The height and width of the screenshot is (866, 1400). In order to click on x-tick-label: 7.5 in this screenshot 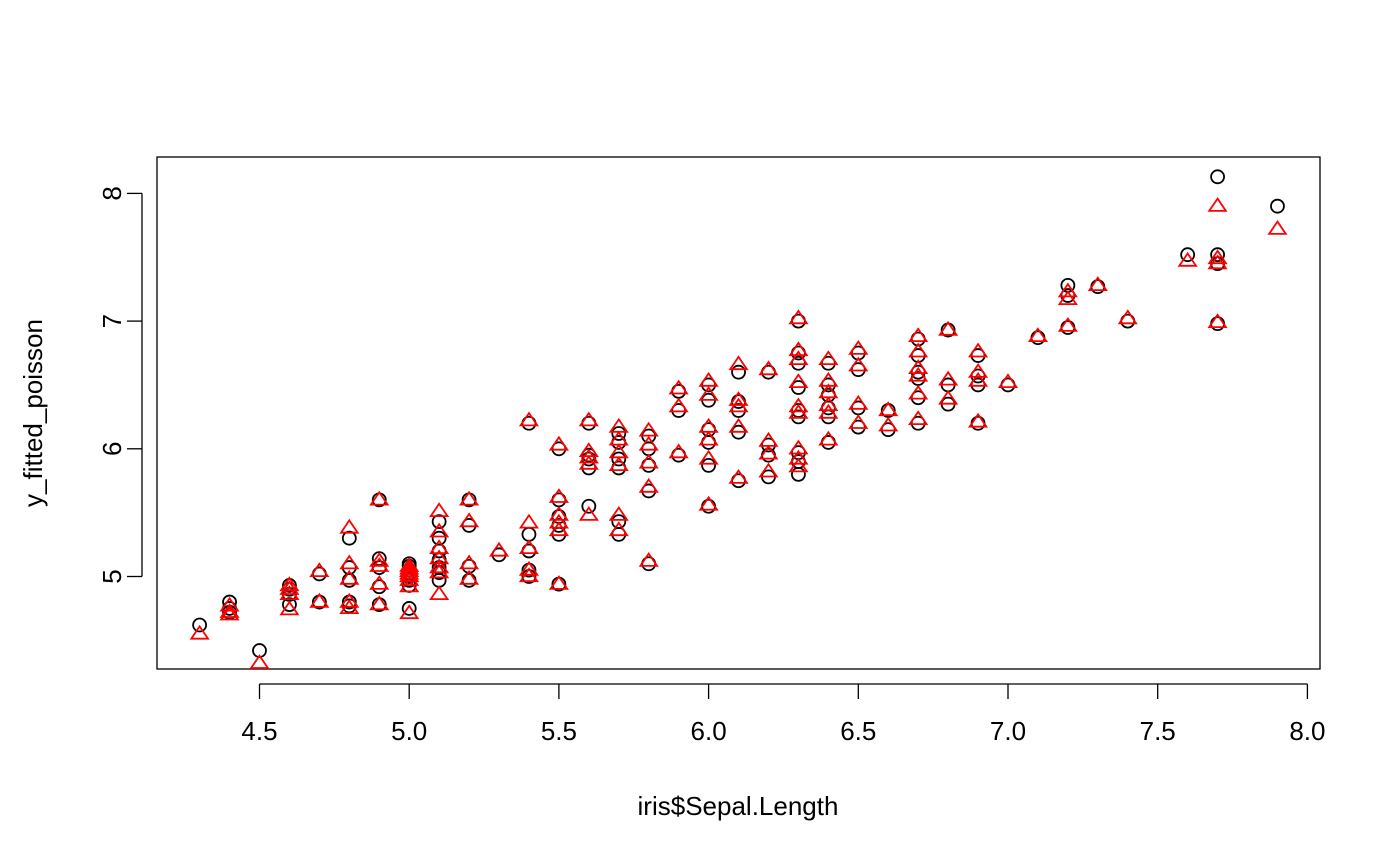, I will do `click(1158, 731)`.